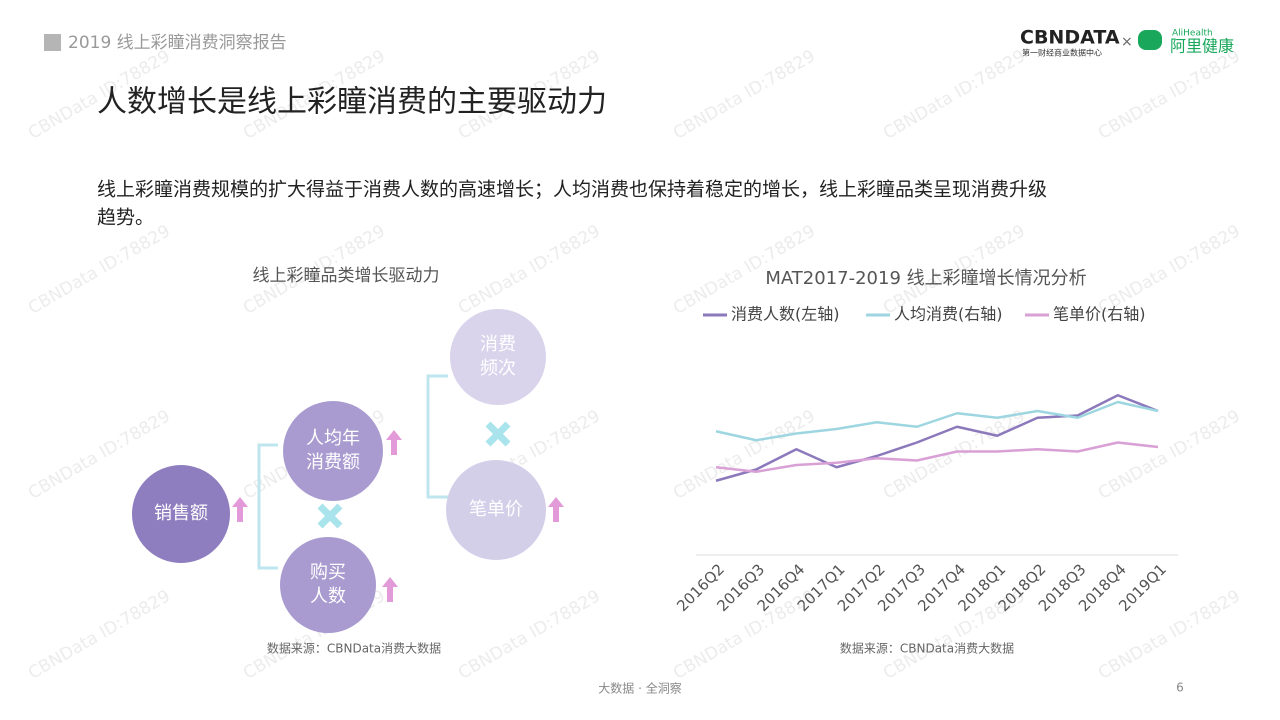 The image size is (1280, 720). I want to click on node-label: 人均年, so click(333, 438).